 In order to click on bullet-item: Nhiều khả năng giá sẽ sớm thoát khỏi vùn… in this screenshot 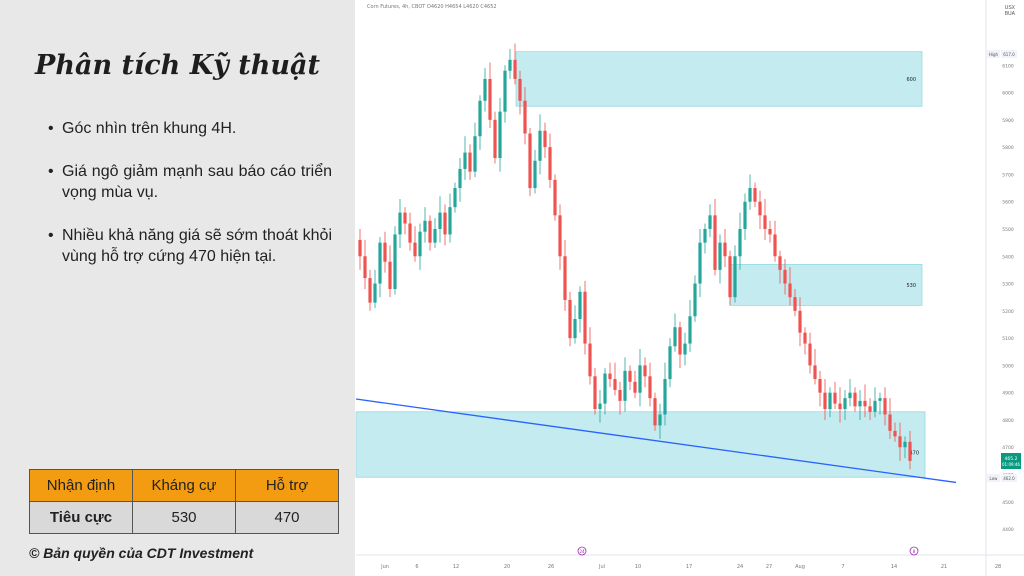, I will do `click(190, 246)`.